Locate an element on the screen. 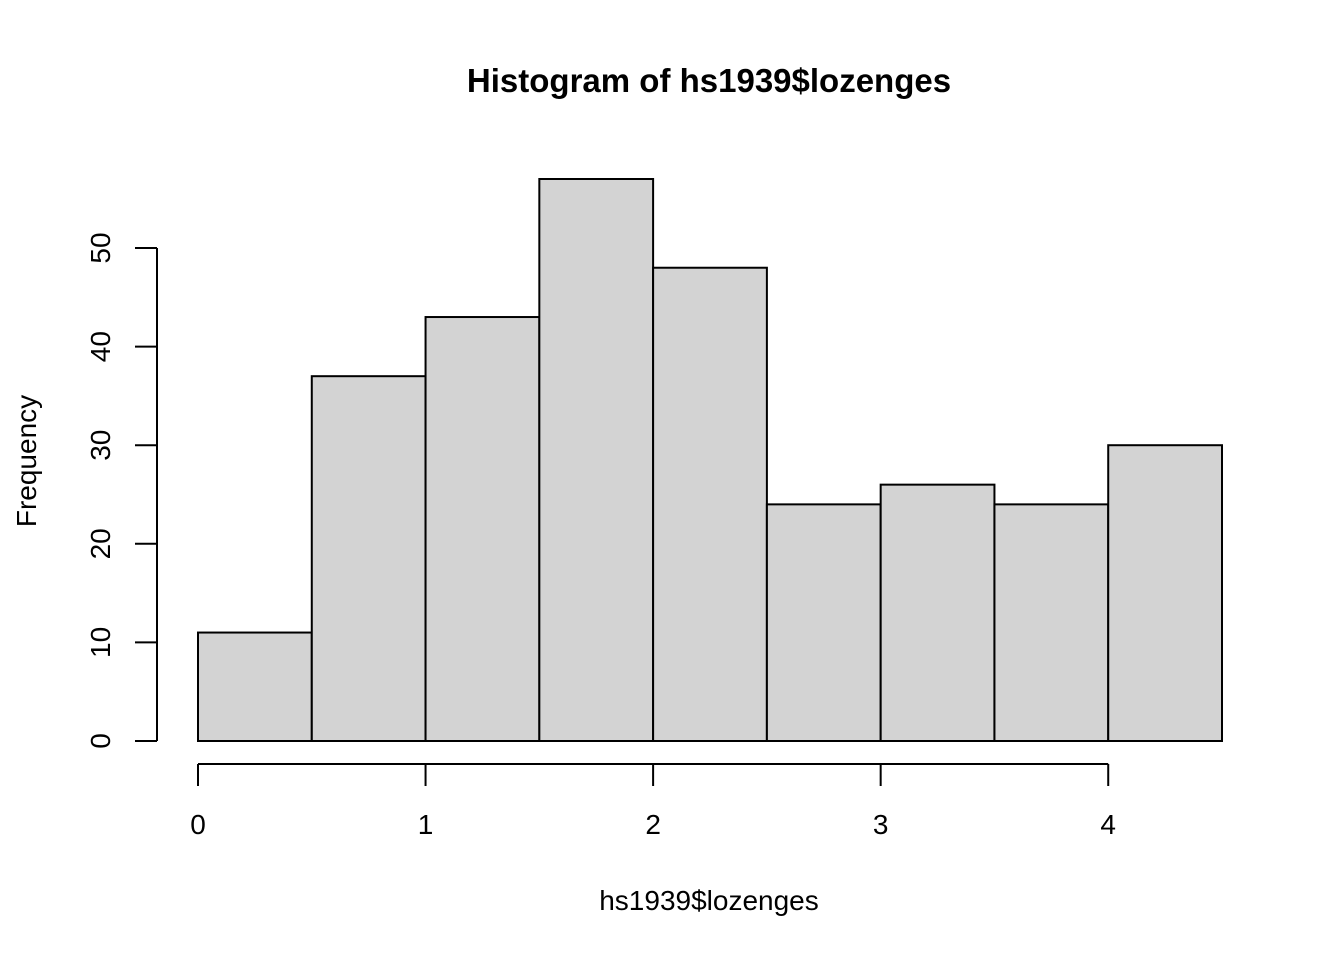  x-tick-label: 3 is located at coordinates (881, 824).